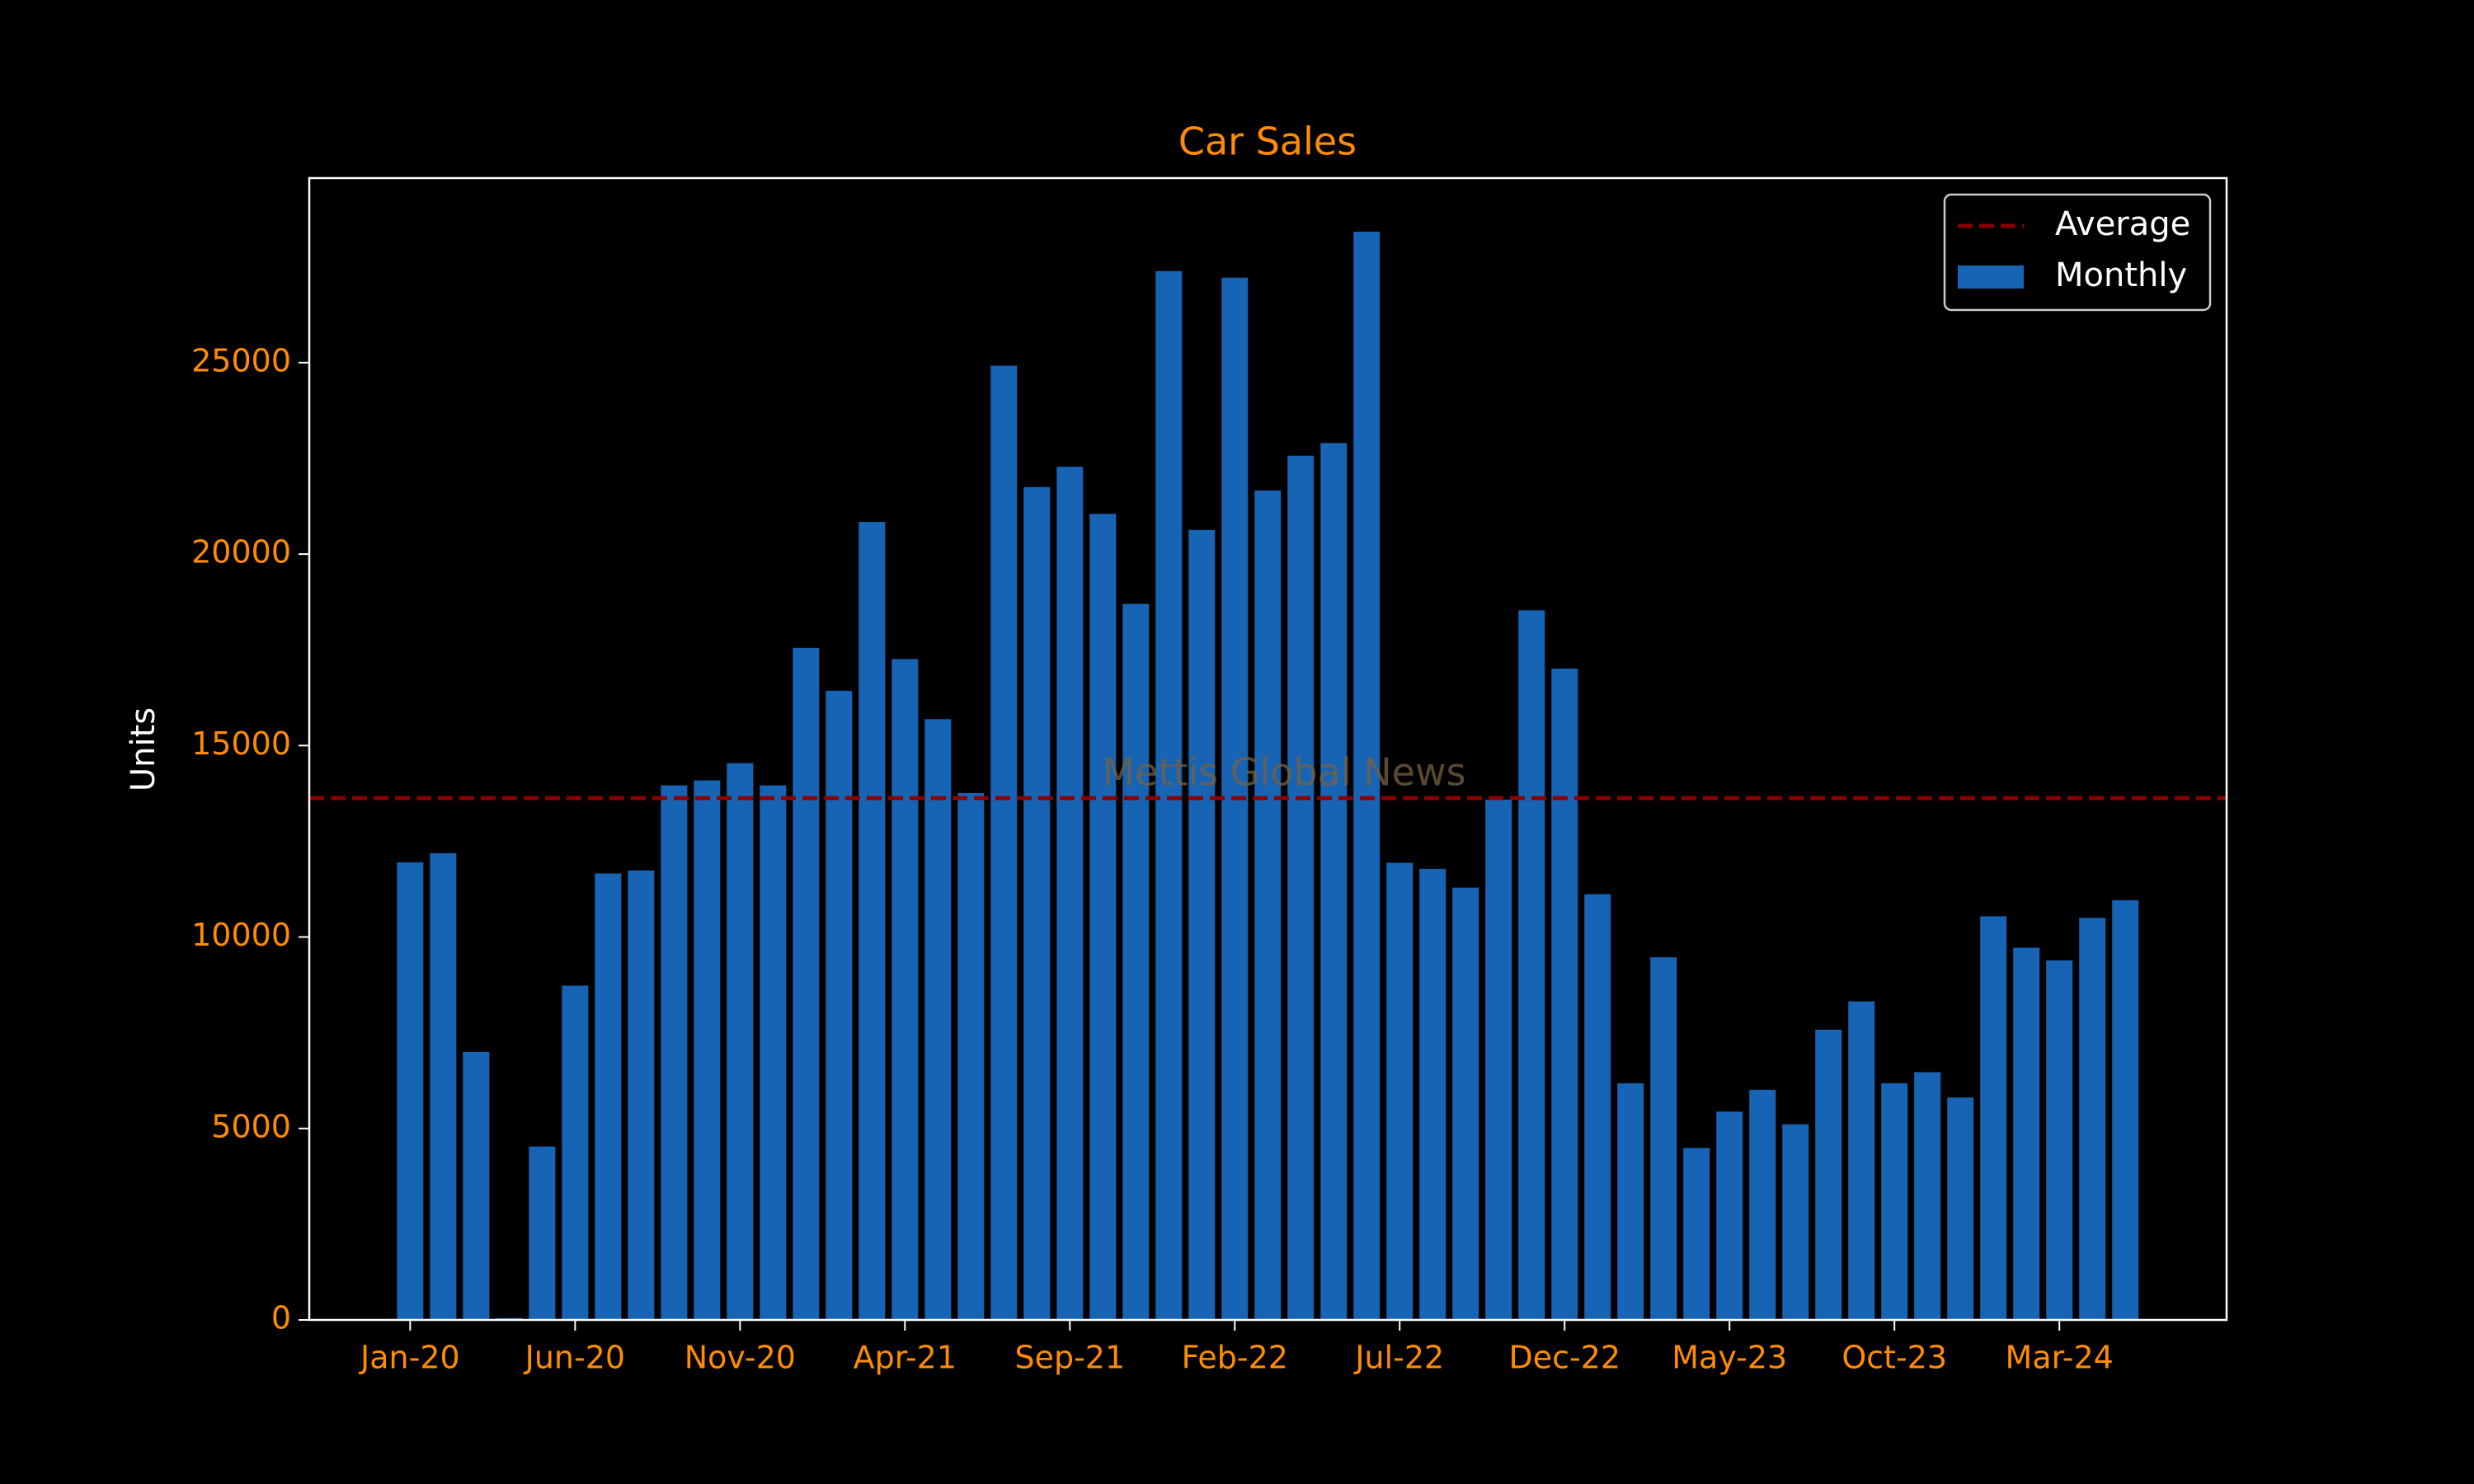  What do you see at coordinates (241, 360) in the screenshot?
I see `y-tick-label: 25000` at bounding box center [241, 360].